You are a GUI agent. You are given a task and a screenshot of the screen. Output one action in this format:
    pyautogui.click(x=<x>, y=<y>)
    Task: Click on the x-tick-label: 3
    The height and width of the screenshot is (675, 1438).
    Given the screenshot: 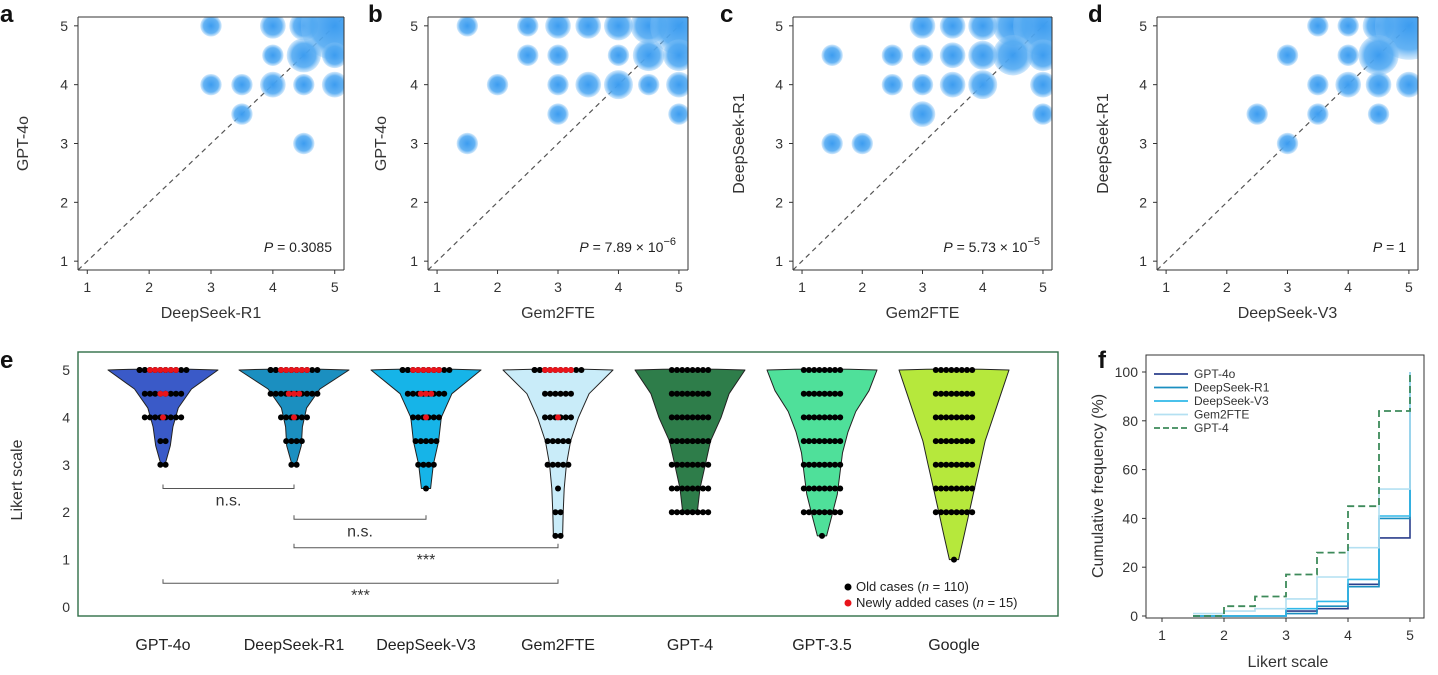 What is the action you would take?
    pyautogui.click(x=211, y=287)
    